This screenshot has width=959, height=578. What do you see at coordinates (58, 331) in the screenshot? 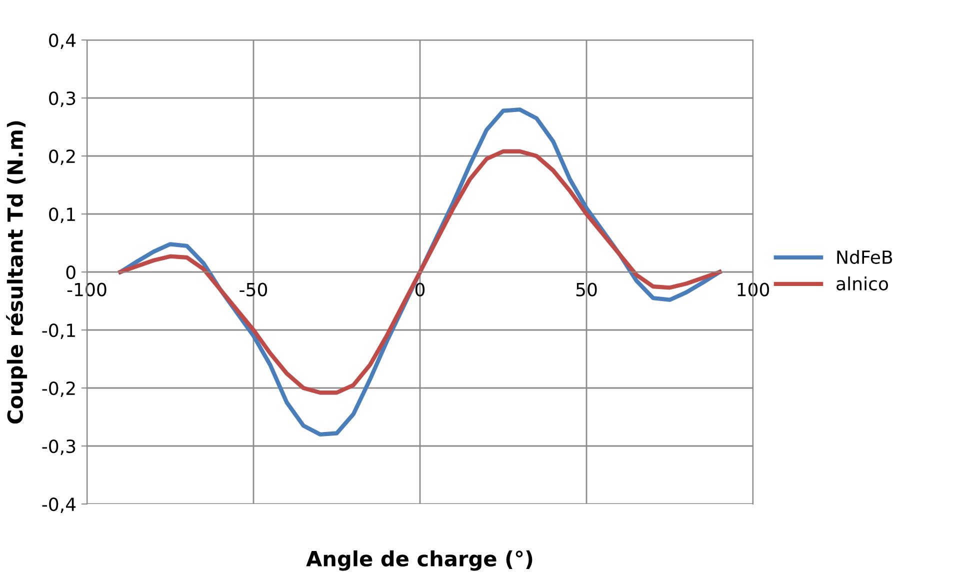
I see `y-tick-label: -0,1` at bounding box center [58, 331].